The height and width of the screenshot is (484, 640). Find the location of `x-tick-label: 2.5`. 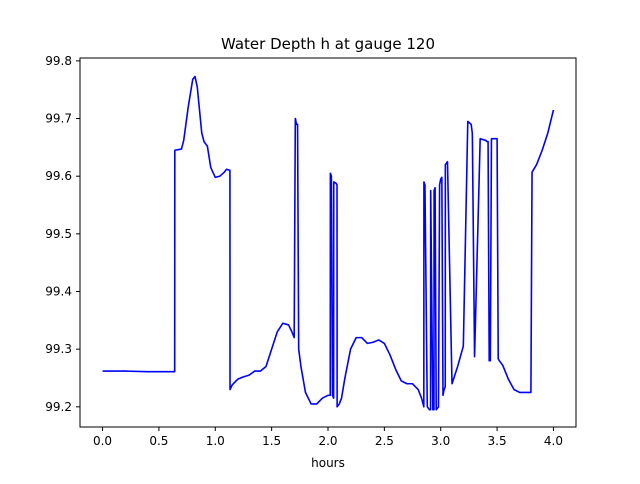

x-tick-label: 2.5 is located at coordinates (384, 441).